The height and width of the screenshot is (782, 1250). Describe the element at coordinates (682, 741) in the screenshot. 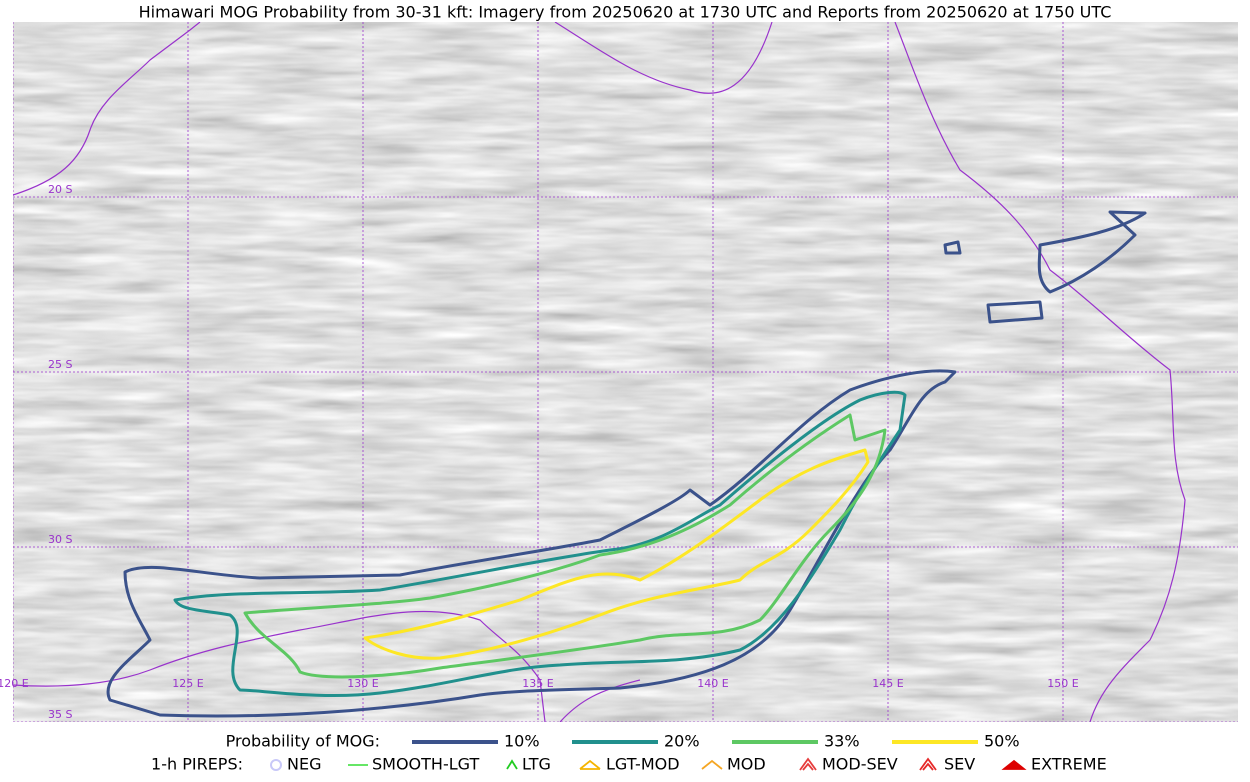

I see `legend-label: 20%` at that location.